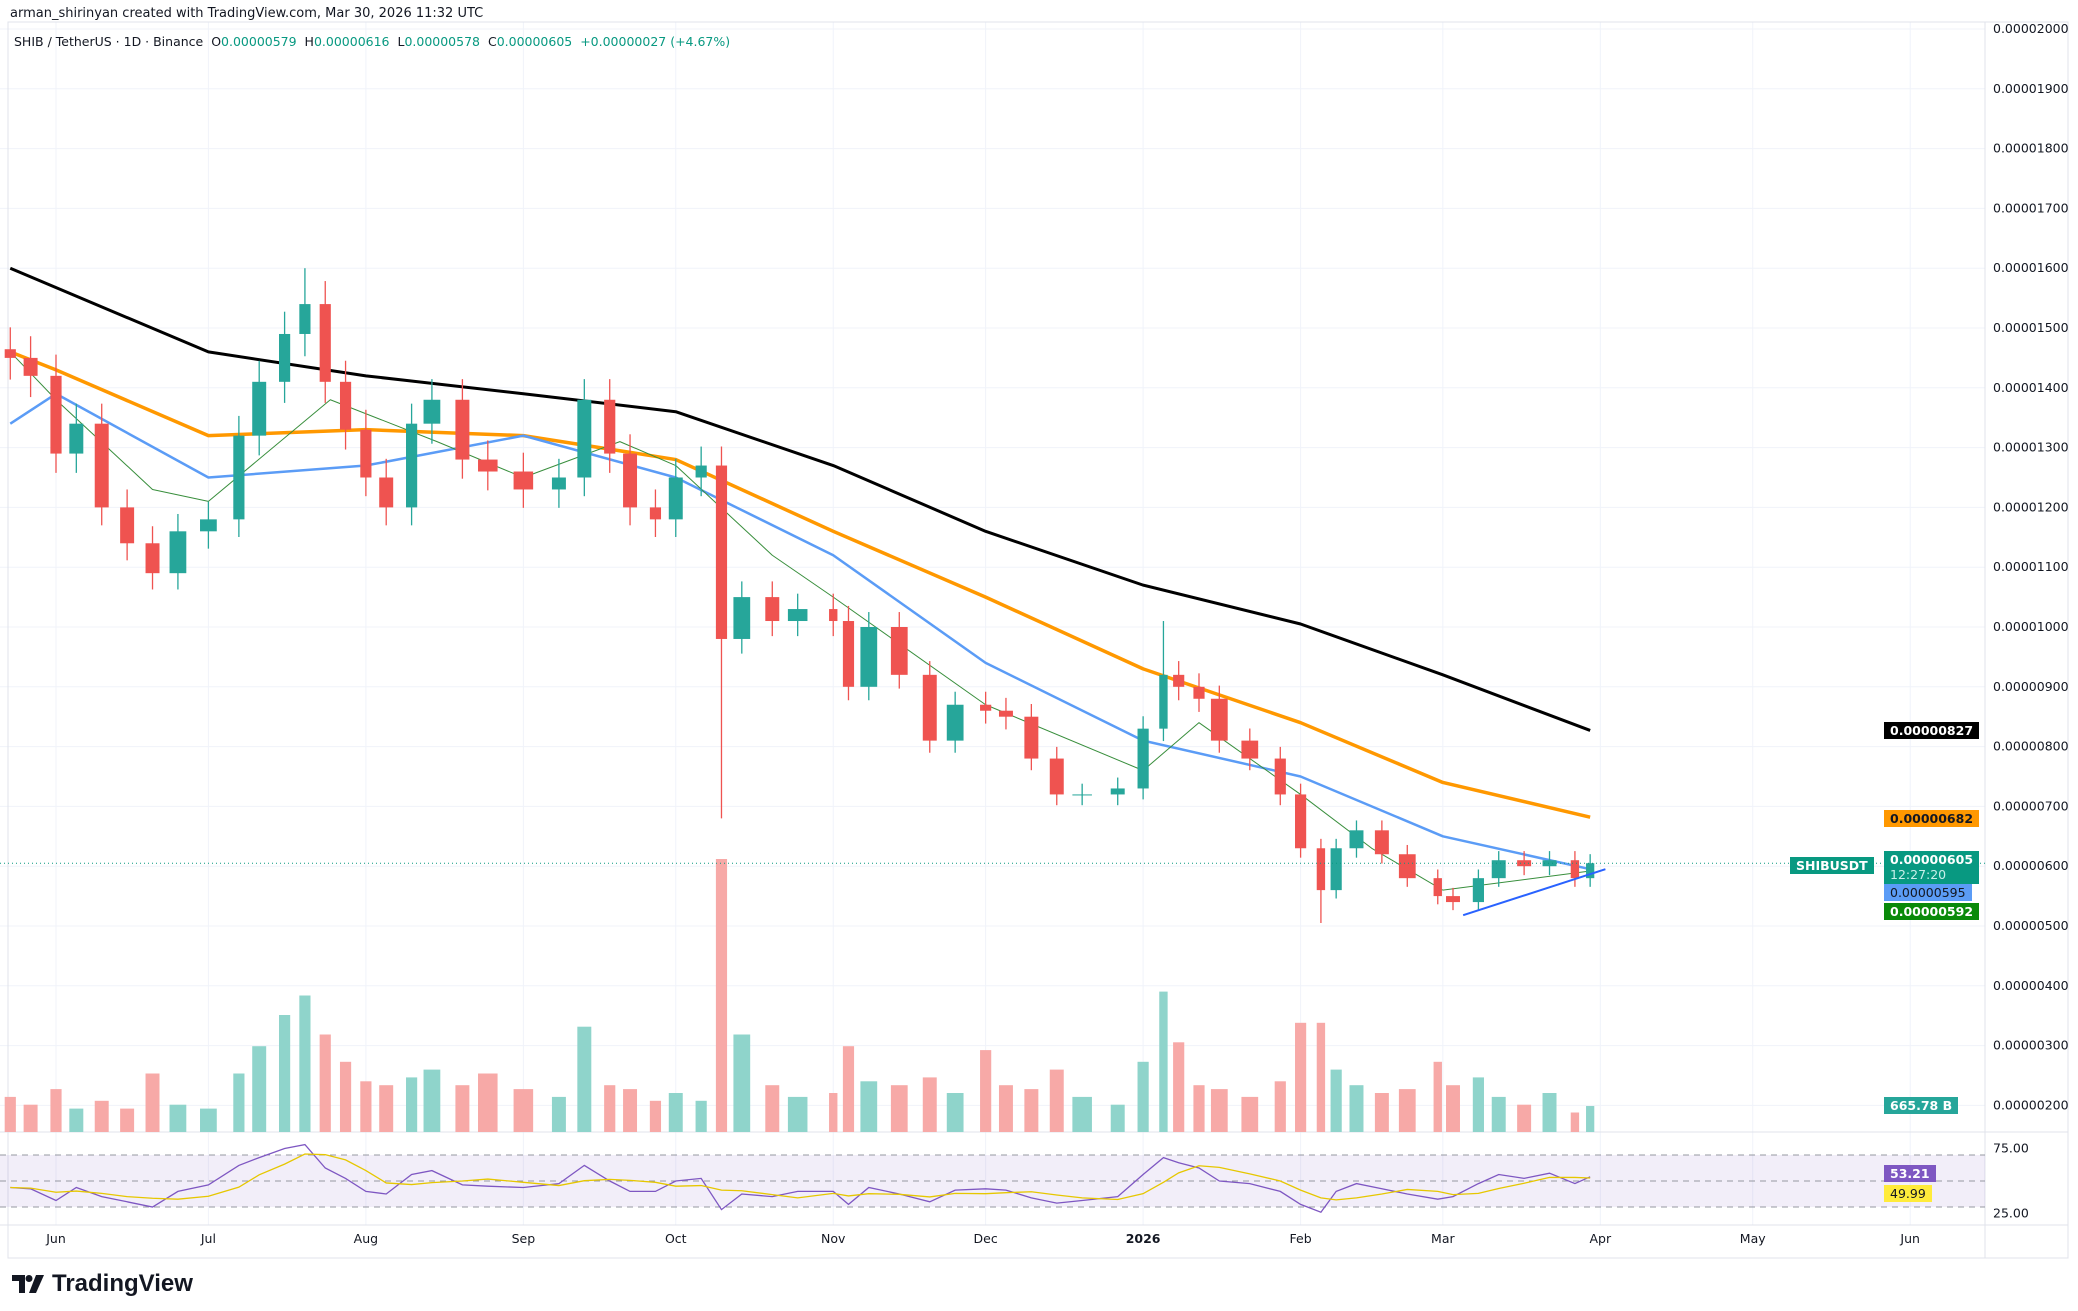 Image resolution: width=2078 pixels, height=1311 pixels. What do you see at coordinates (442, 41) in the screenshot?
I see `low-value: 0.00000578` at bounding box center [442, 41].